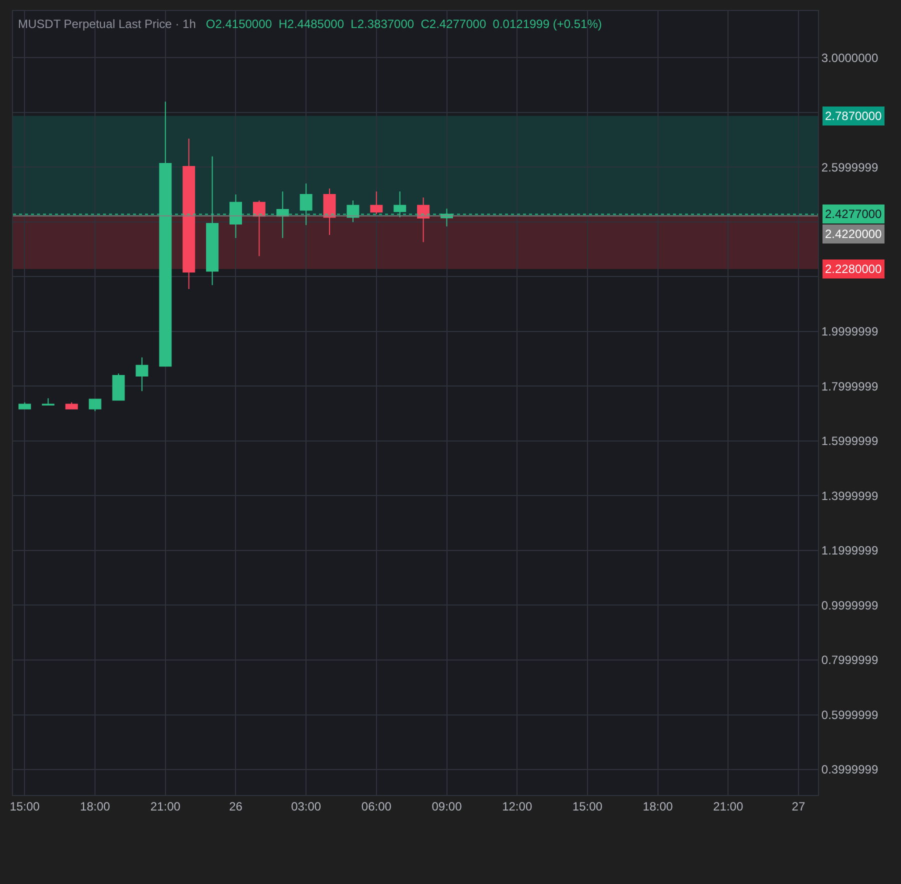 This screenshot has height=884, width=901. Describe the element at coordinates (376, 806) in the screenshot. I see `x-tick-label: 06:00` at that location.